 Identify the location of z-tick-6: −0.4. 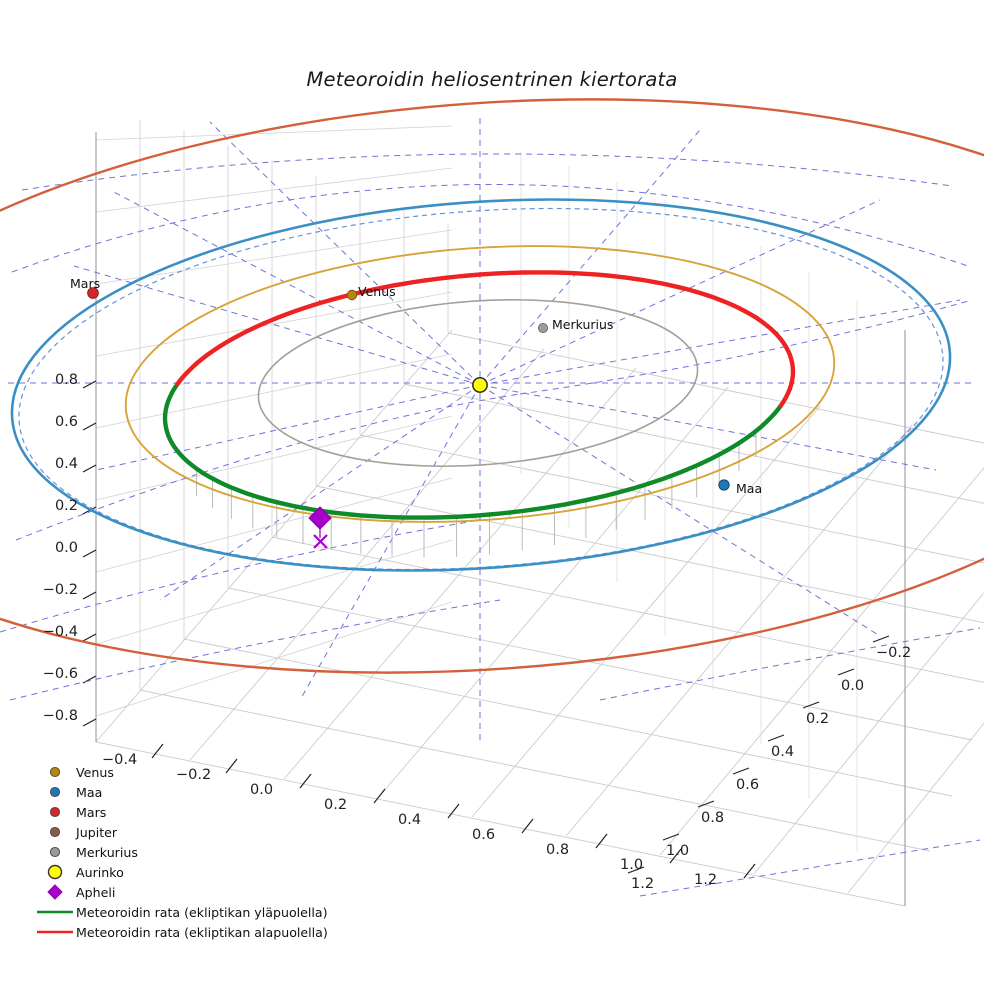
(60, 632).